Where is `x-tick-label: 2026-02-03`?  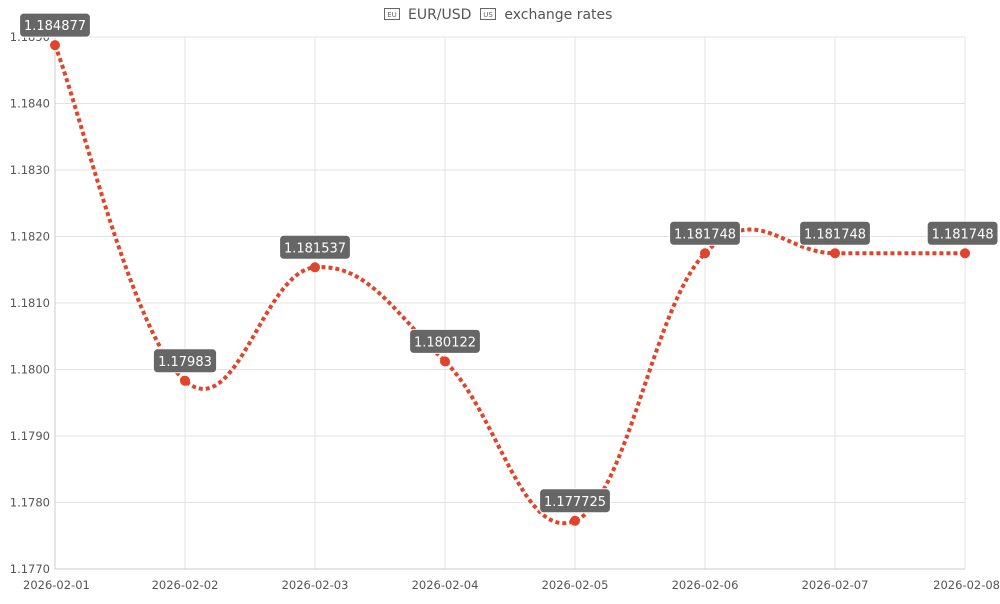
x-tick-label: 2026-02-03 is located at coordinates (315, 585).